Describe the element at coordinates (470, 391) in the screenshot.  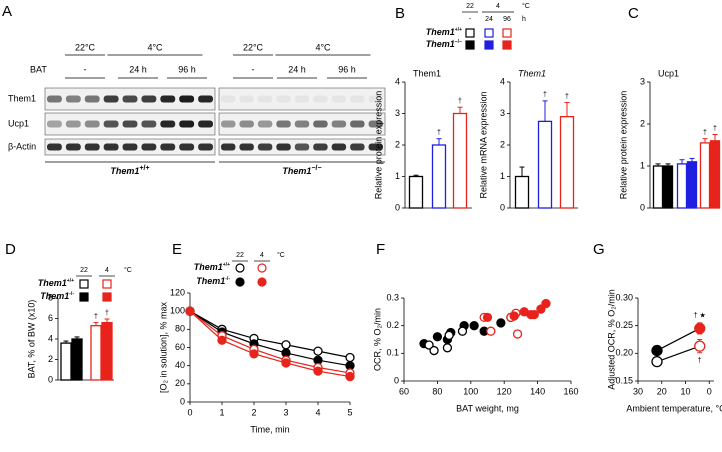
I see `x-tick-label: 100` at that location.